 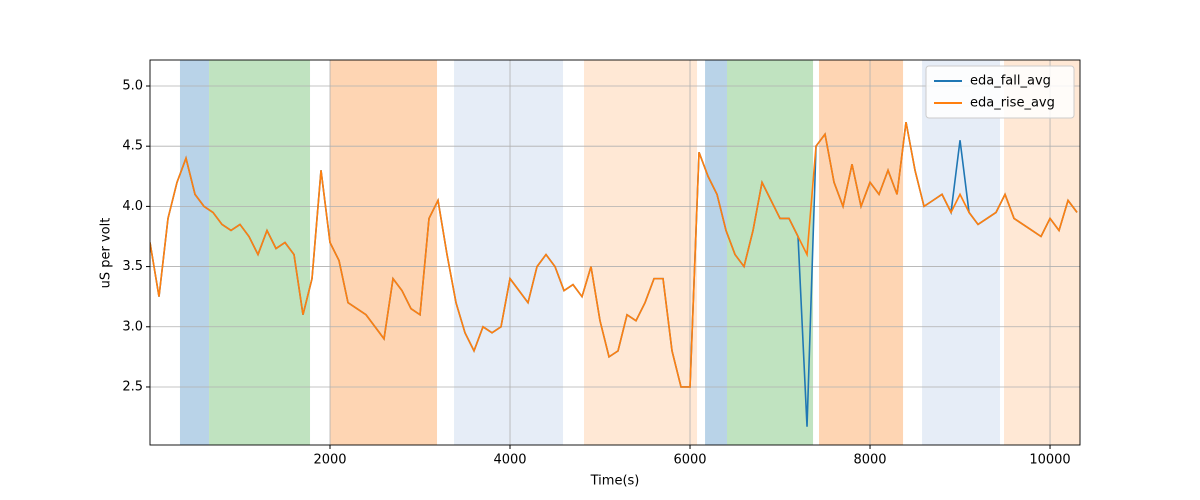 I want to click on x-tick-label: 10000, so click(x=1049, y=460).